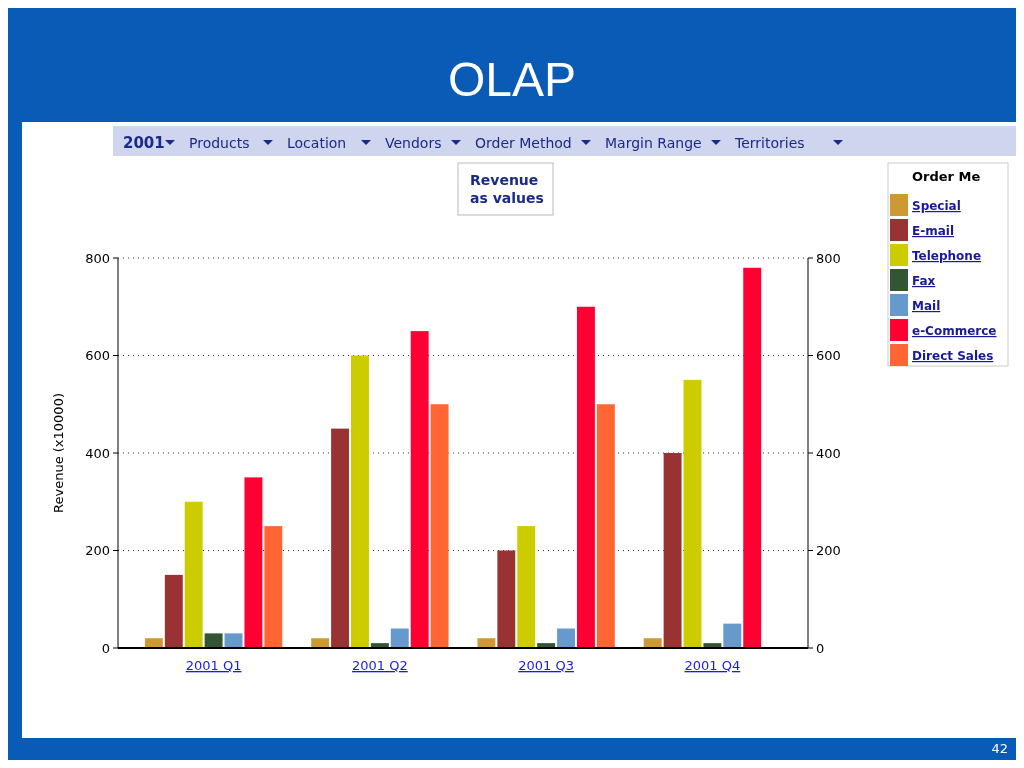 Image resolution: width=1024 pixels, height=768 pixels. Describe the element at coordinates (953, 356) in the screenshot. I see `legend-label: Direct Sales` at that location.